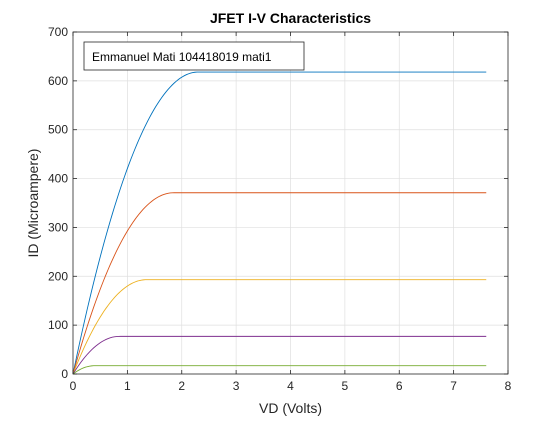 Image resolution: width=560 pixels, height=425 pixels. What do you see at coordinates (64, 374) in the screenshot?
I see `y-tick-label: 0` at bounding box center [64, 374].